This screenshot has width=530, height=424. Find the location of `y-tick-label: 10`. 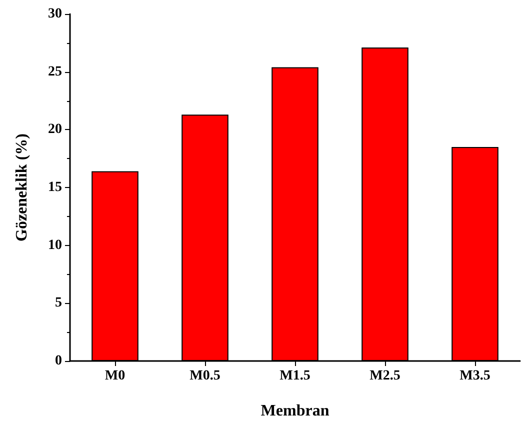

y-tick-label: 10 is located at coordinates (55, 245).